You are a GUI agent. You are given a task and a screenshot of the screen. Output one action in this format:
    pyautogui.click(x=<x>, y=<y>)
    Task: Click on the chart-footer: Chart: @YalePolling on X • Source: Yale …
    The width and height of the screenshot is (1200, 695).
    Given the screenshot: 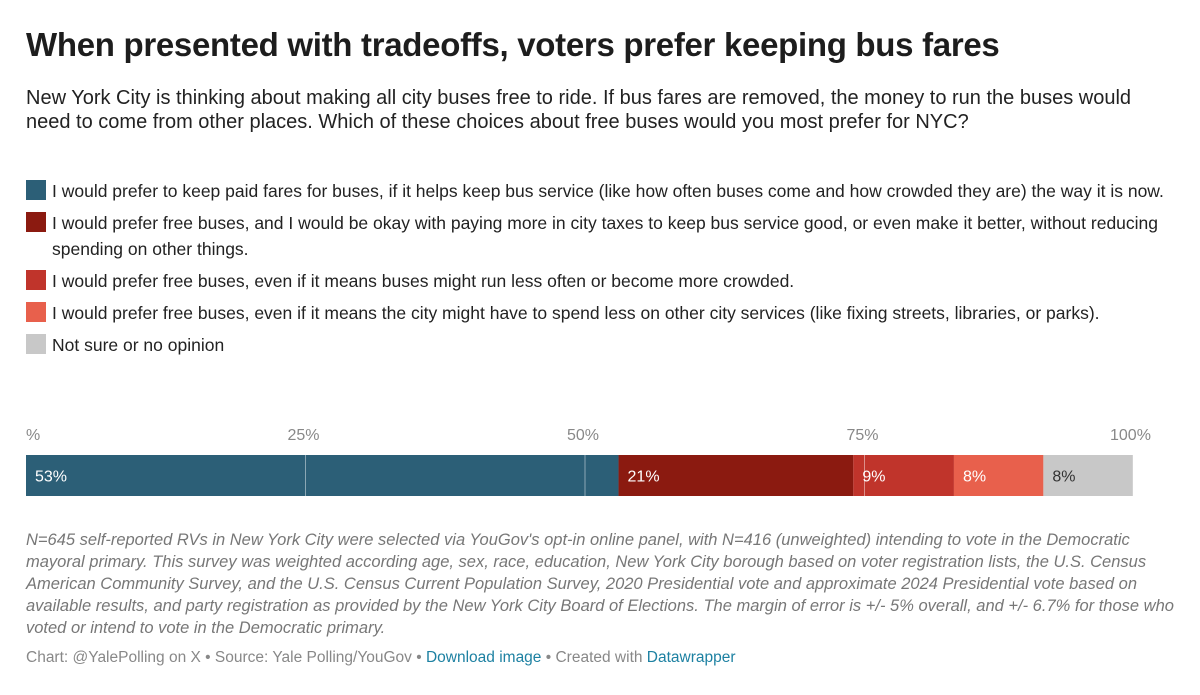 What is the action you would take?
    pyautogui.click(x=381, y=658)
    